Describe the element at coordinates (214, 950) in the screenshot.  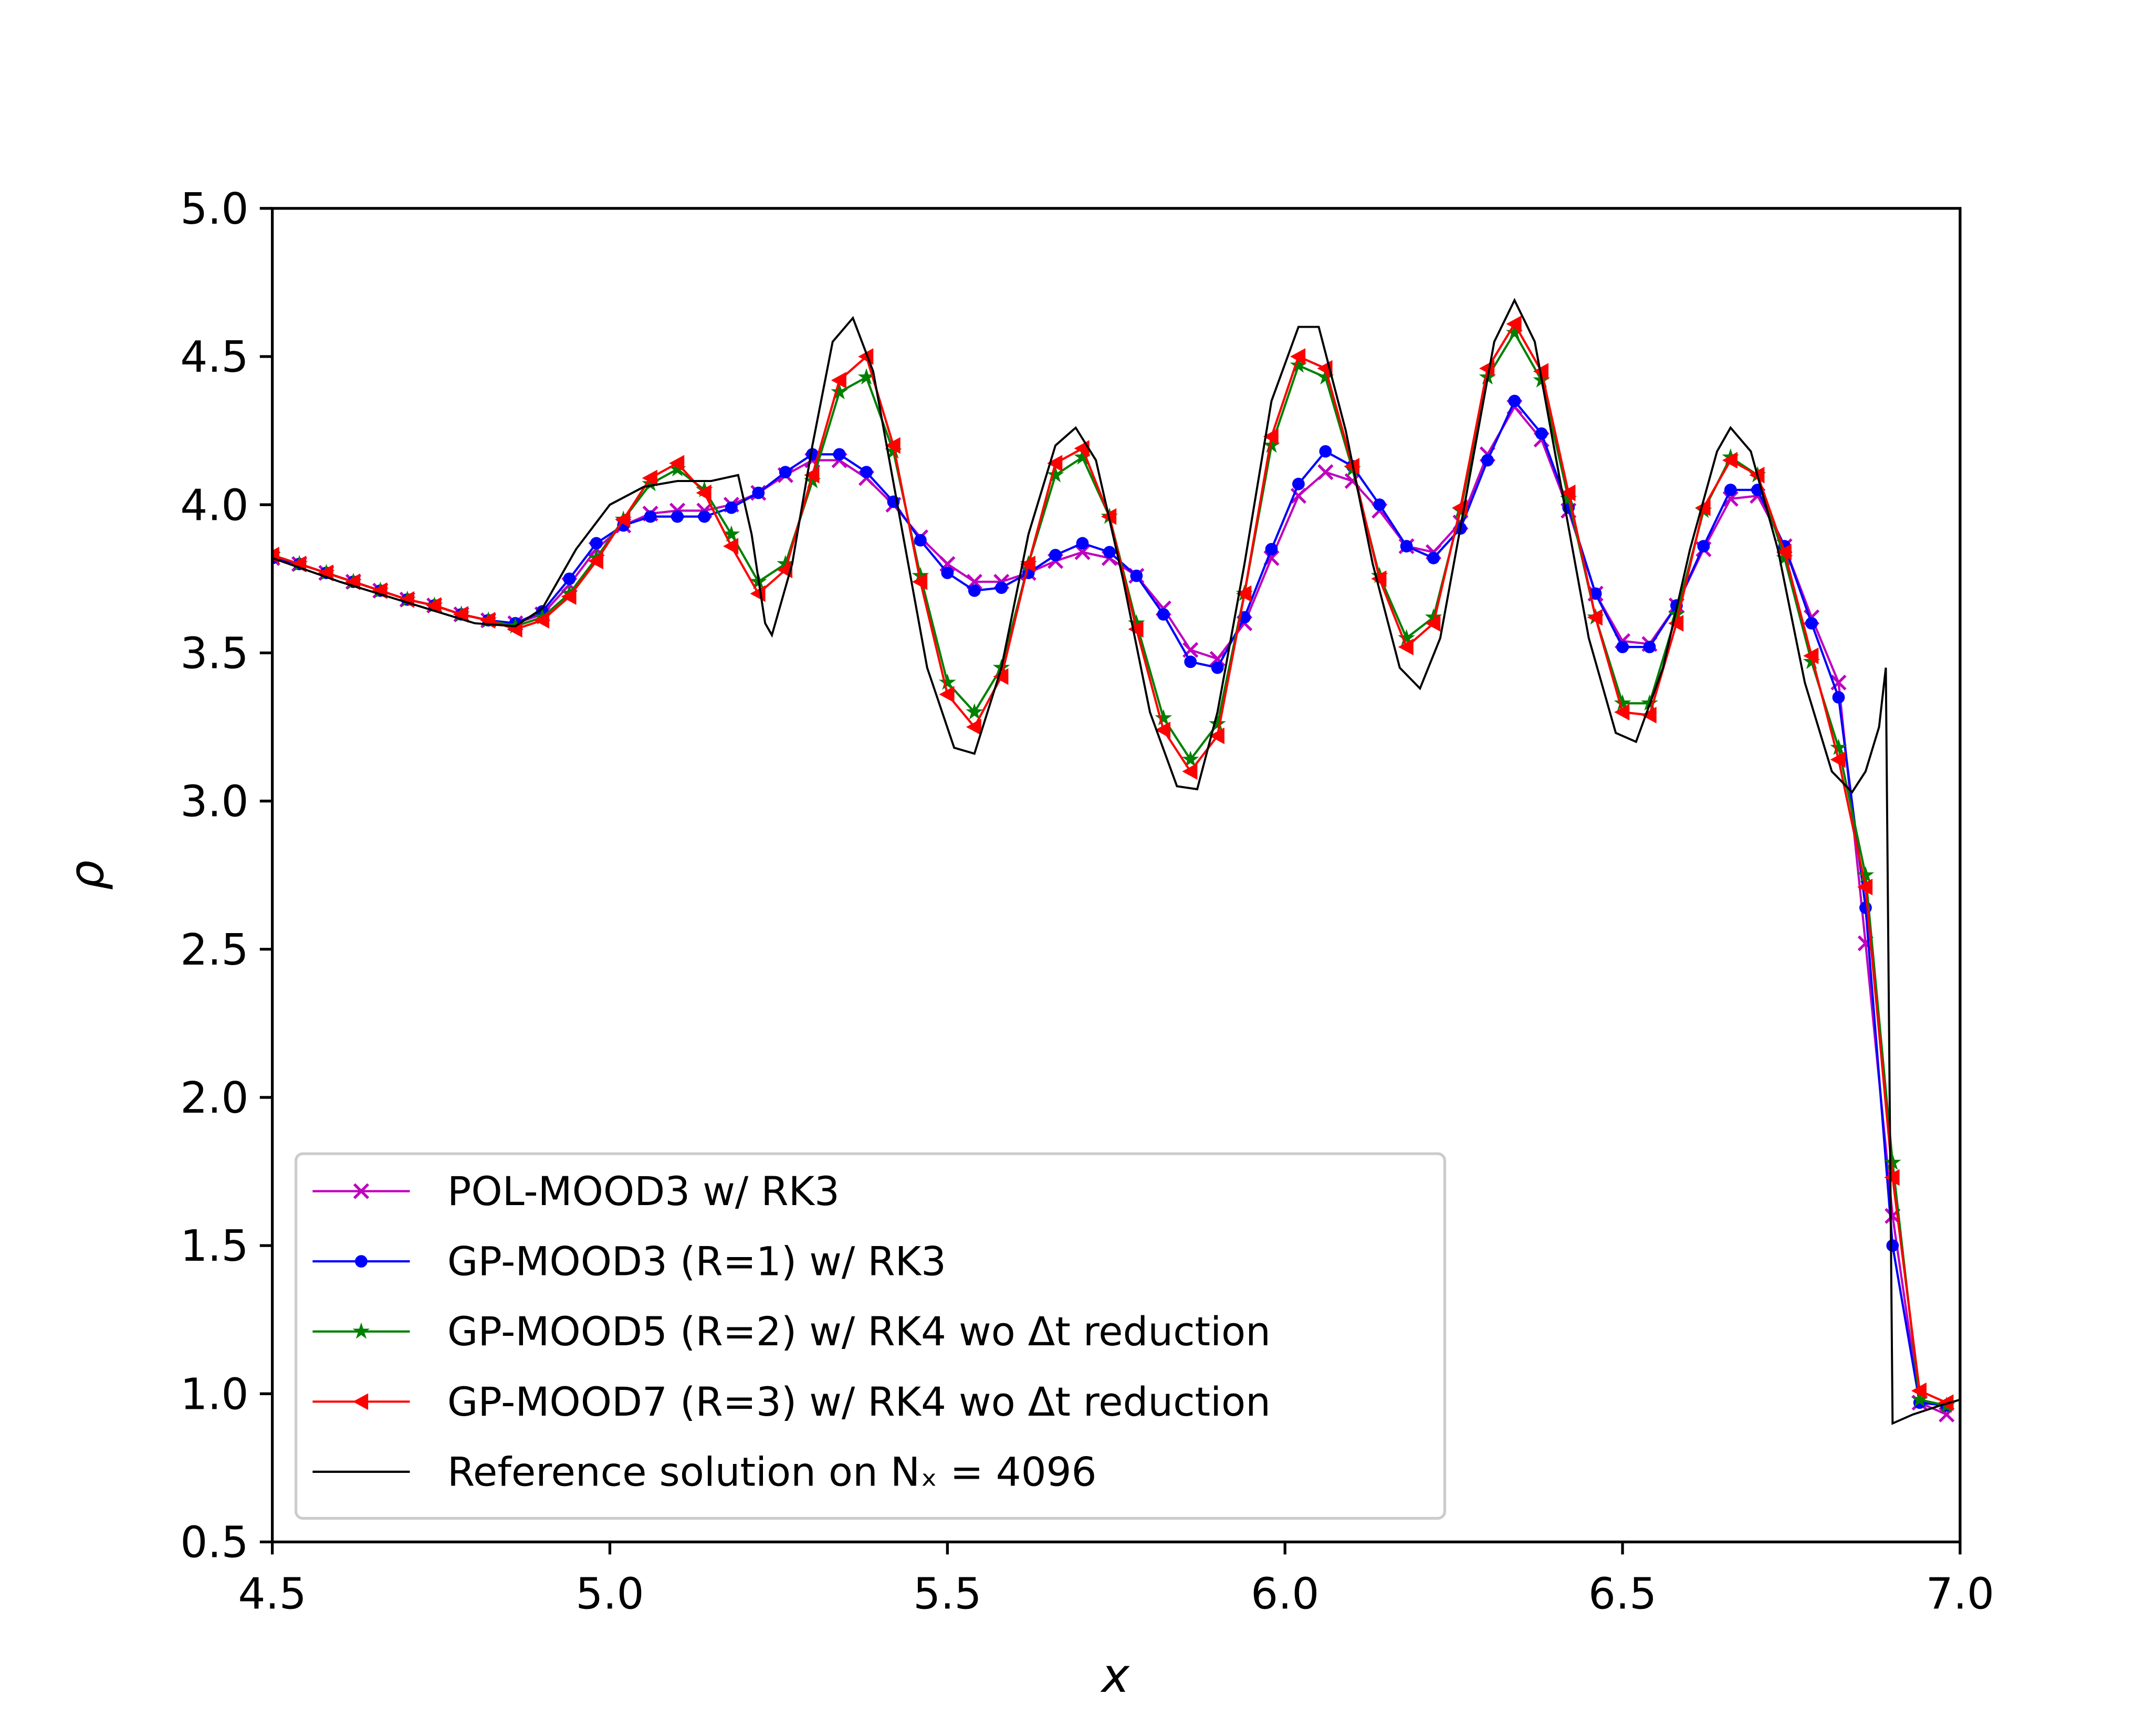
I see `y-tick-label: 2.5` at that location.